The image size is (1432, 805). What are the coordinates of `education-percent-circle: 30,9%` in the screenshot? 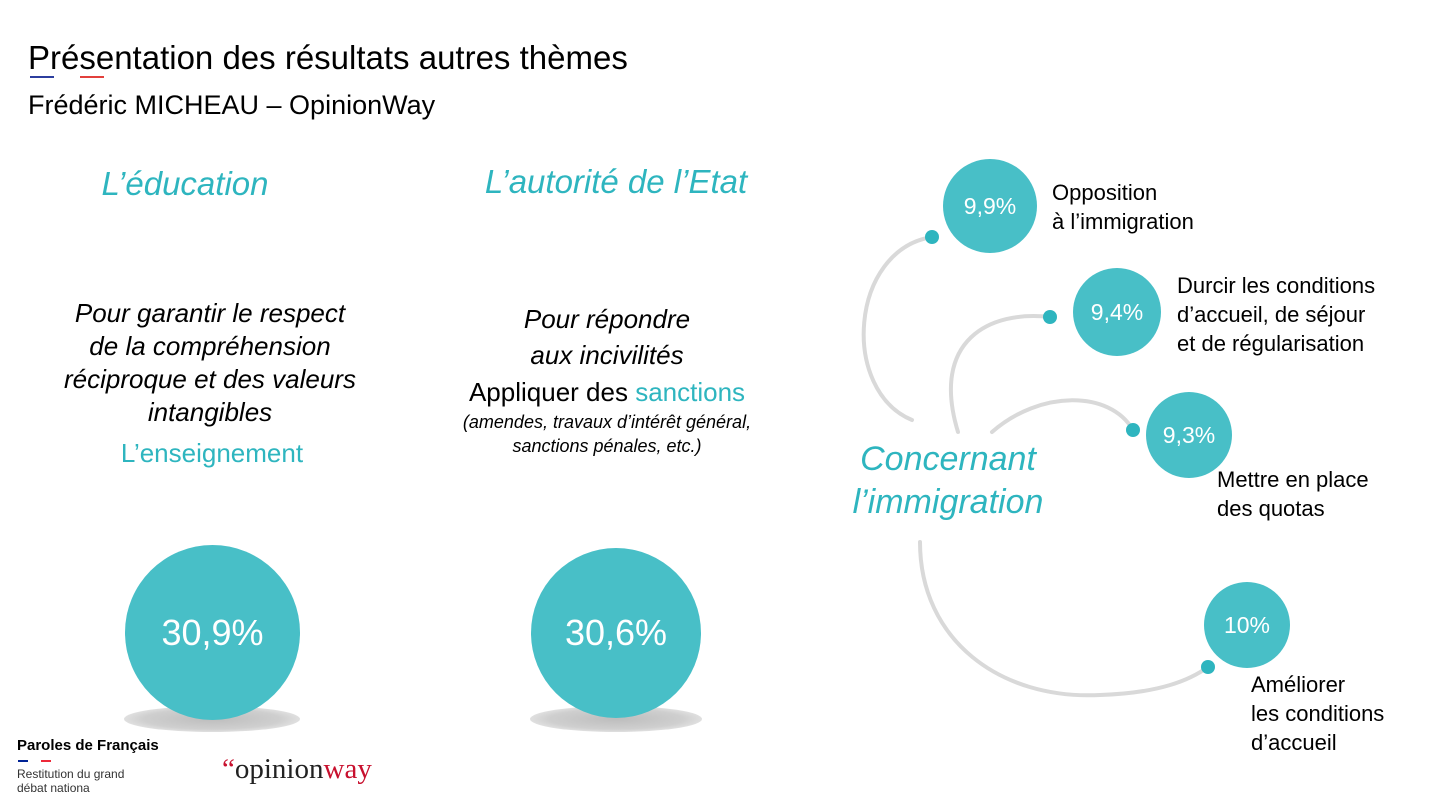 It's located at (212, 632).